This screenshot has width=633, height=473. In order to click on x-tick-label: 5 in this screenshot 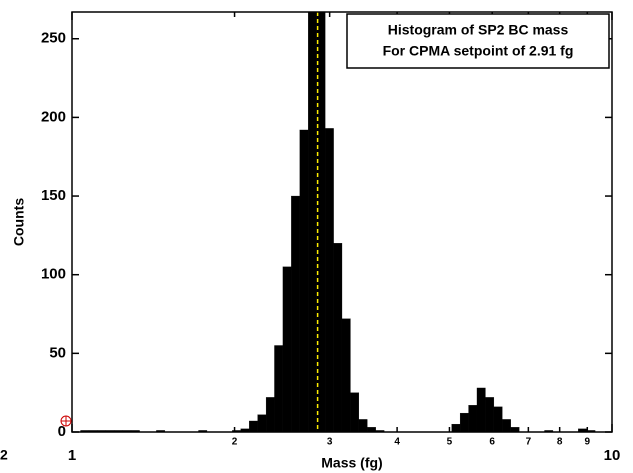, I will do `click(450, 442)`.